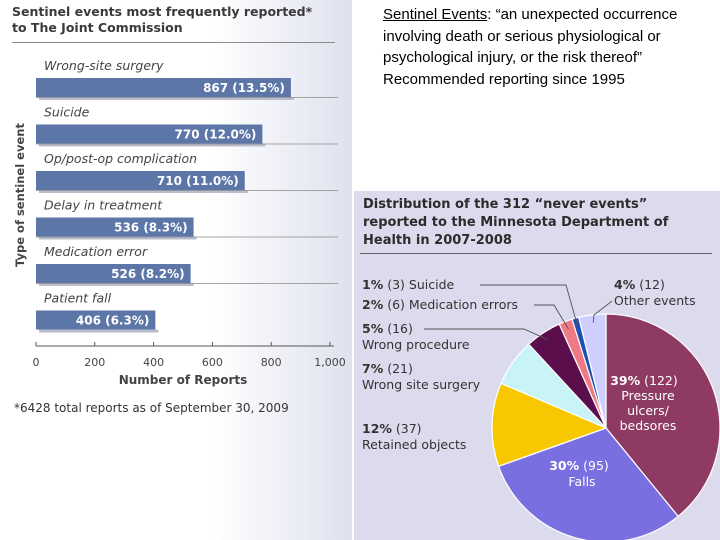 Image resolution: width=720 pixels, height=540 pixels. What do you see at coordinates (648, 425) in the screenshot?
I see `slice-label-text: bedsores` at bounding box center [648, 425].